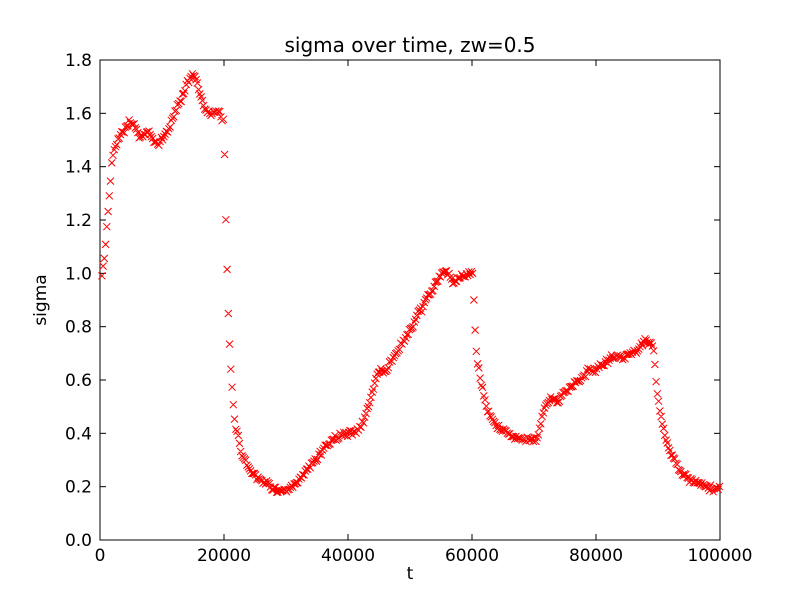 The height and width of the screenshot is (600, 800). I want to click on x-tick-label: 60000, so click(472, 556).